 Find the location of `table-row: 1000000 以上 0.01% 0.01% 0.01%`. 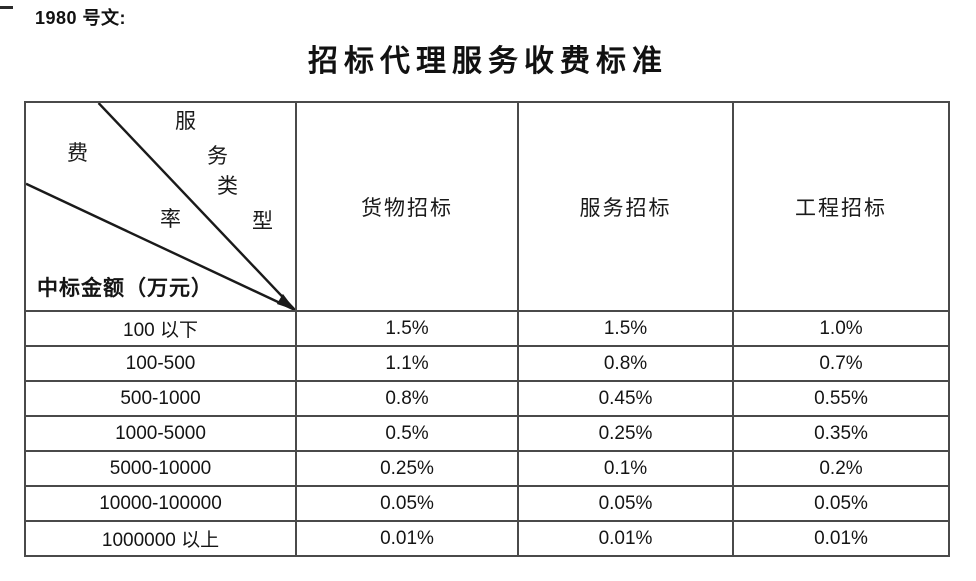

table-row: 1000000 以上 0.01% 0.01% 0.01% is located at coordinates (487, 538).